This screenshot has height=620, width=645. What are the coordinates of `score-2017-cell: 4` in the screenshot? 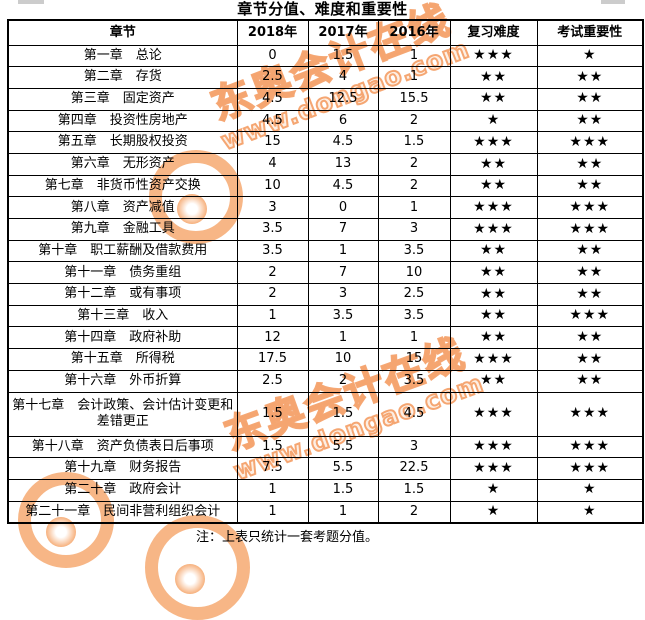 It's located at (343, 77).